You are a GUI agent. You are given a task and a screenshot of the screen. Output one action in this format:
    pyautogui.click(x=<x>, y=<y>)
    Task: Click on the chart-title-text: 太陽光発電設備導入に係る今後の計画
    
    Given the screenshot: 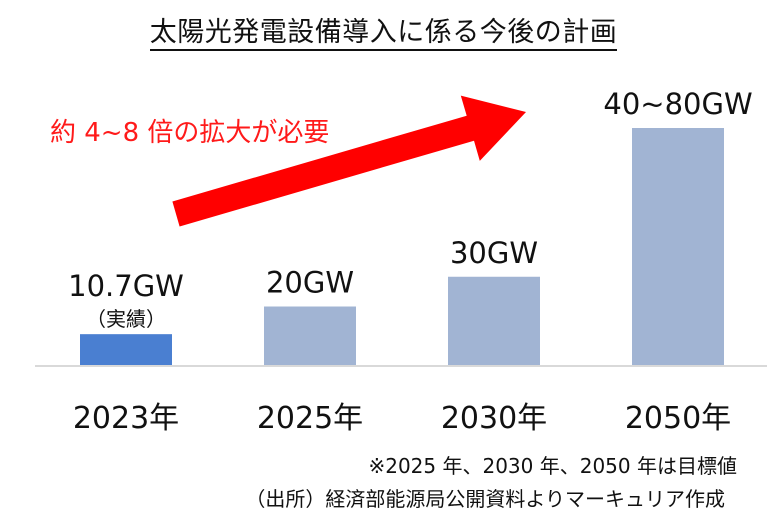 What is the action you would take?
    pyautogui.click(x=383, y=34)
    